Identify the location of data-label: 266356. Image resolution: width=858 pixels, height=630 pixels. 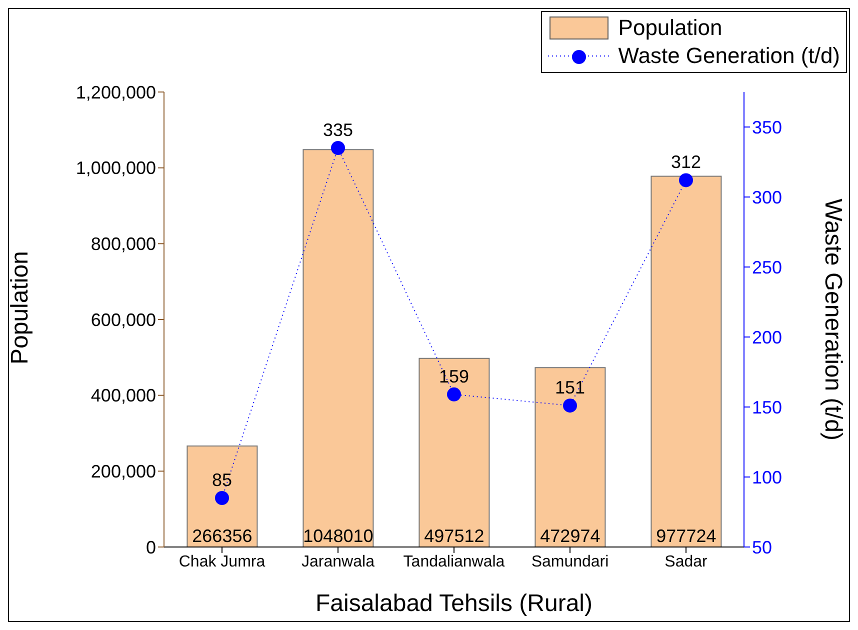
(222, 536).